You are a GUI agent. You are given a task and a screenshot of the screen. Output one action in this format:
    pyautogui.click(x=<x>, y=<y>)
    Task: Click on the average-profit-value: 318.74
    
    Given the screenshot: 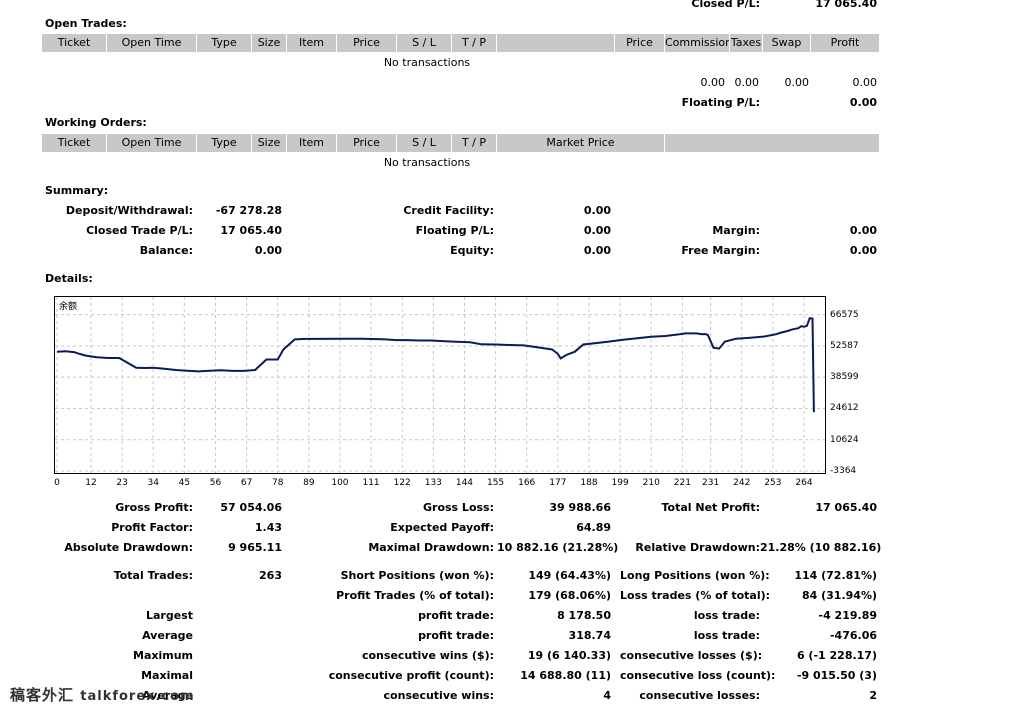 What is the action you would take?
    pyautogui.click(x=589, y=635)
    